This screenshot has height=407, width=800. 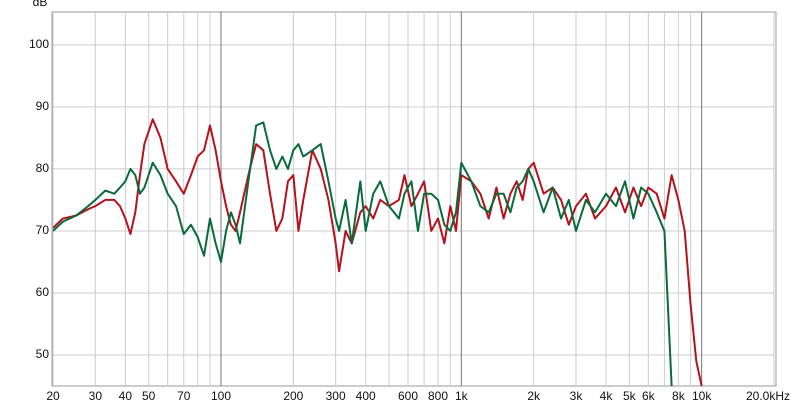 I want to click on x-tick-label: 6k, so click(x=649, y=396).